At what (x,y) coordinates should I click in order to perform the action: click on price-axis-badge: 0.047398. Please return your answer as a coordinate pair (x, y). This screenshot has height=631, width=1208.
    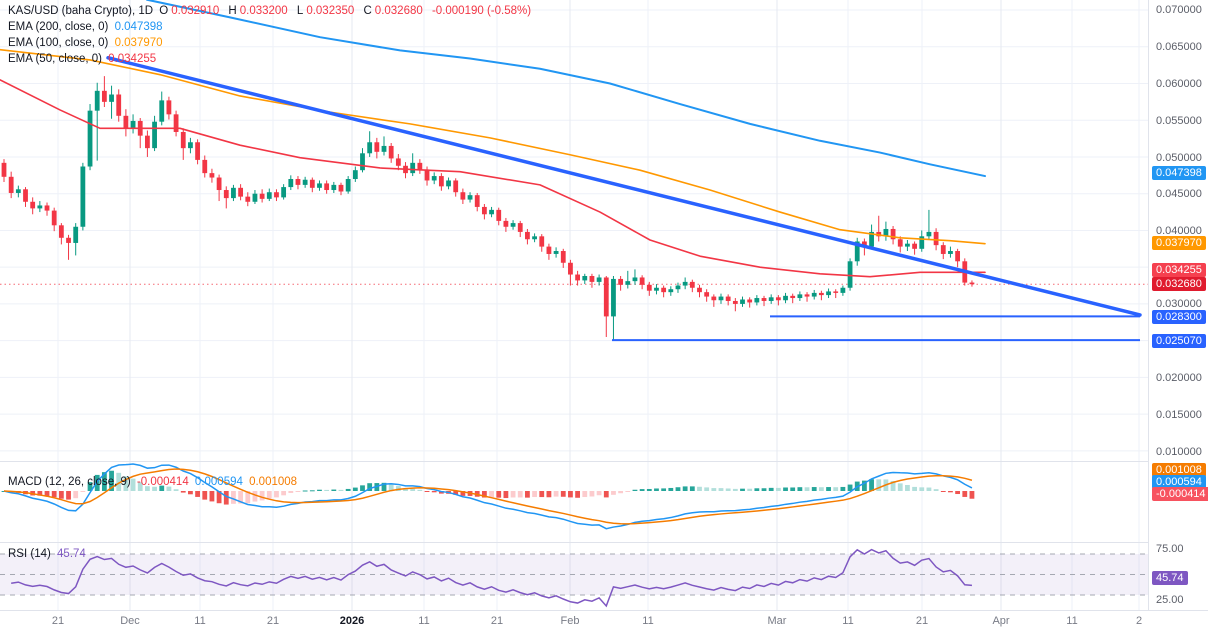
    Looking at the image, I should click on (1179, 173).